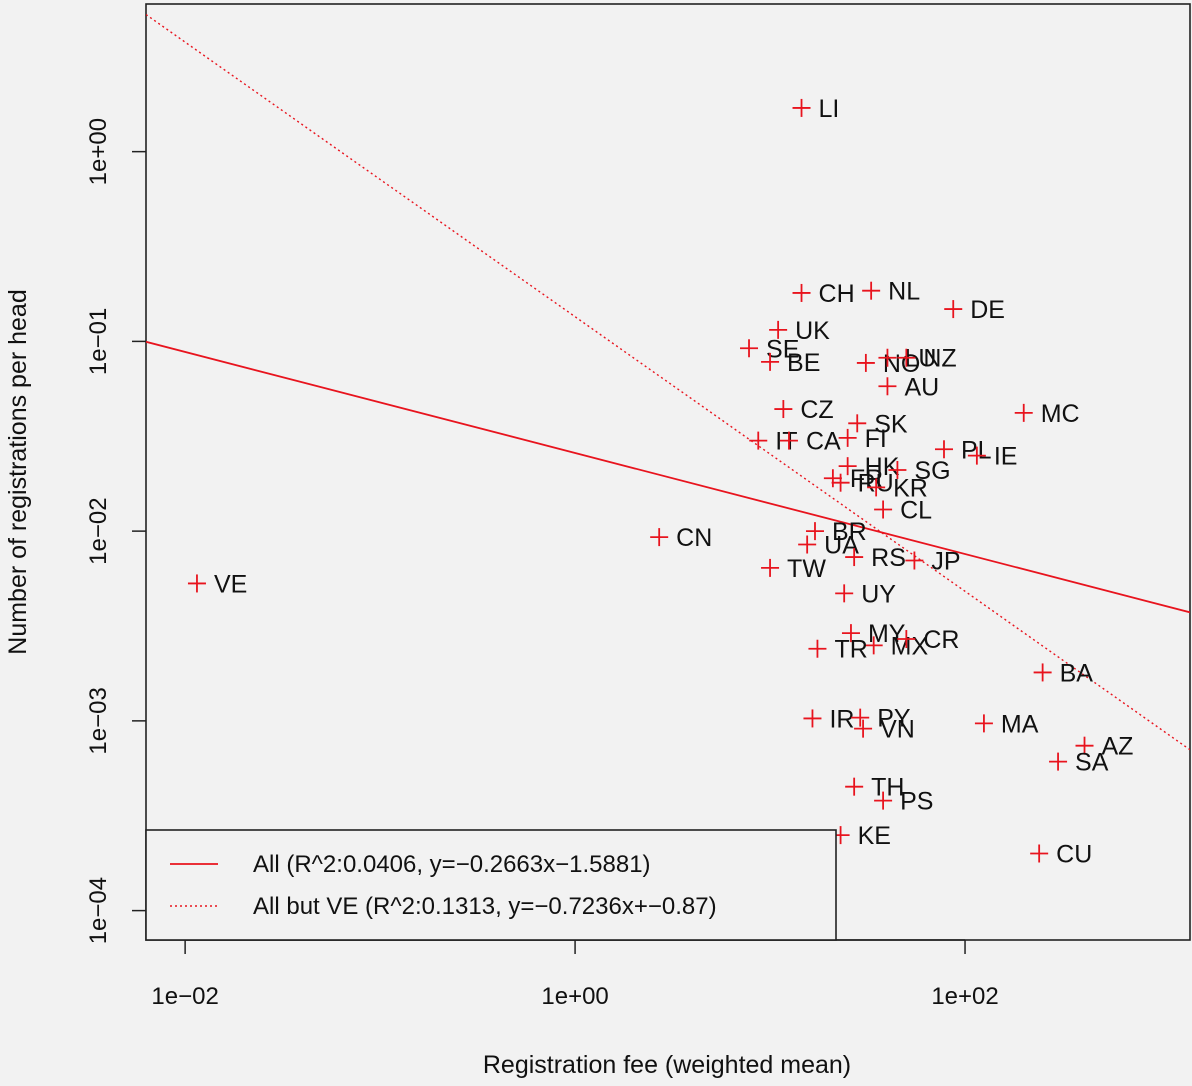 The height and width of the screenshot is (1086, 1192). I want to click on data-point-au: AU, so click(908, 387).